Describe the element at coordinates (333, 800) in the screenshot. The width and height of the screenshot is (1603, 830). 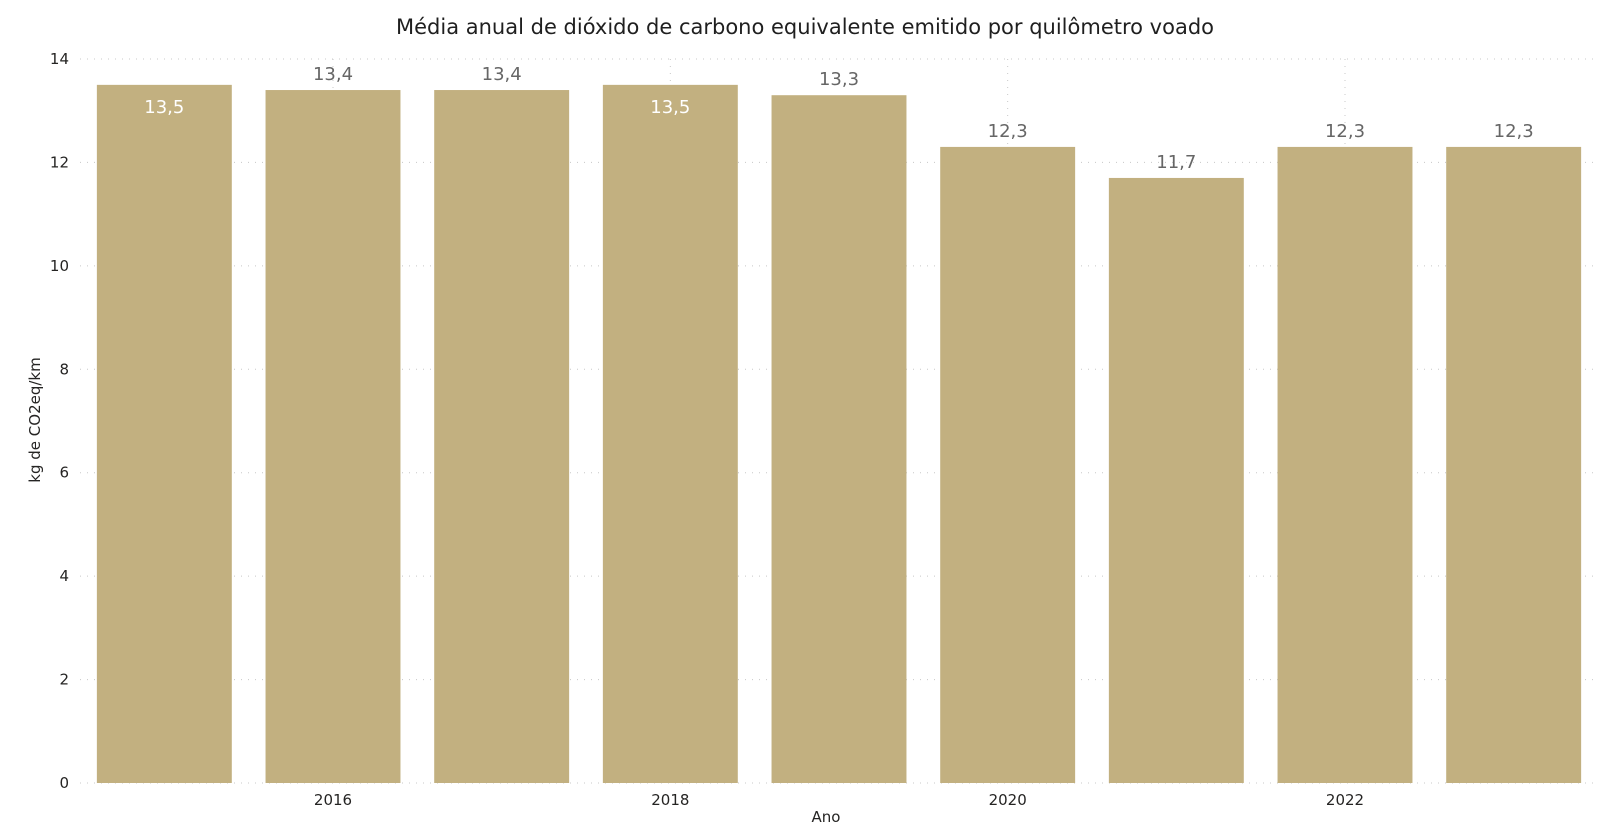
I see `x-tick-label: 2016` at that location.